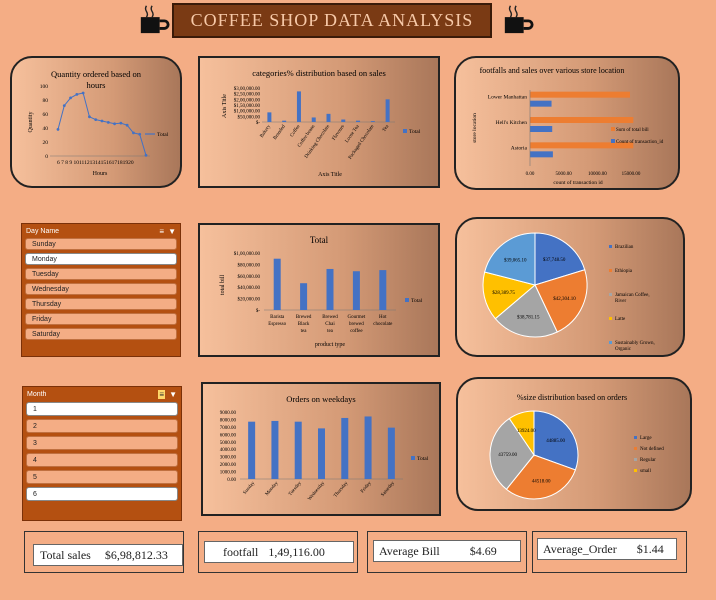 This screenshot has width=716, height=600. What do you see at coordinates (519, 148) in the screenshot?
I see `y-tick-label: Astoria` at bounding box center [519, 148].